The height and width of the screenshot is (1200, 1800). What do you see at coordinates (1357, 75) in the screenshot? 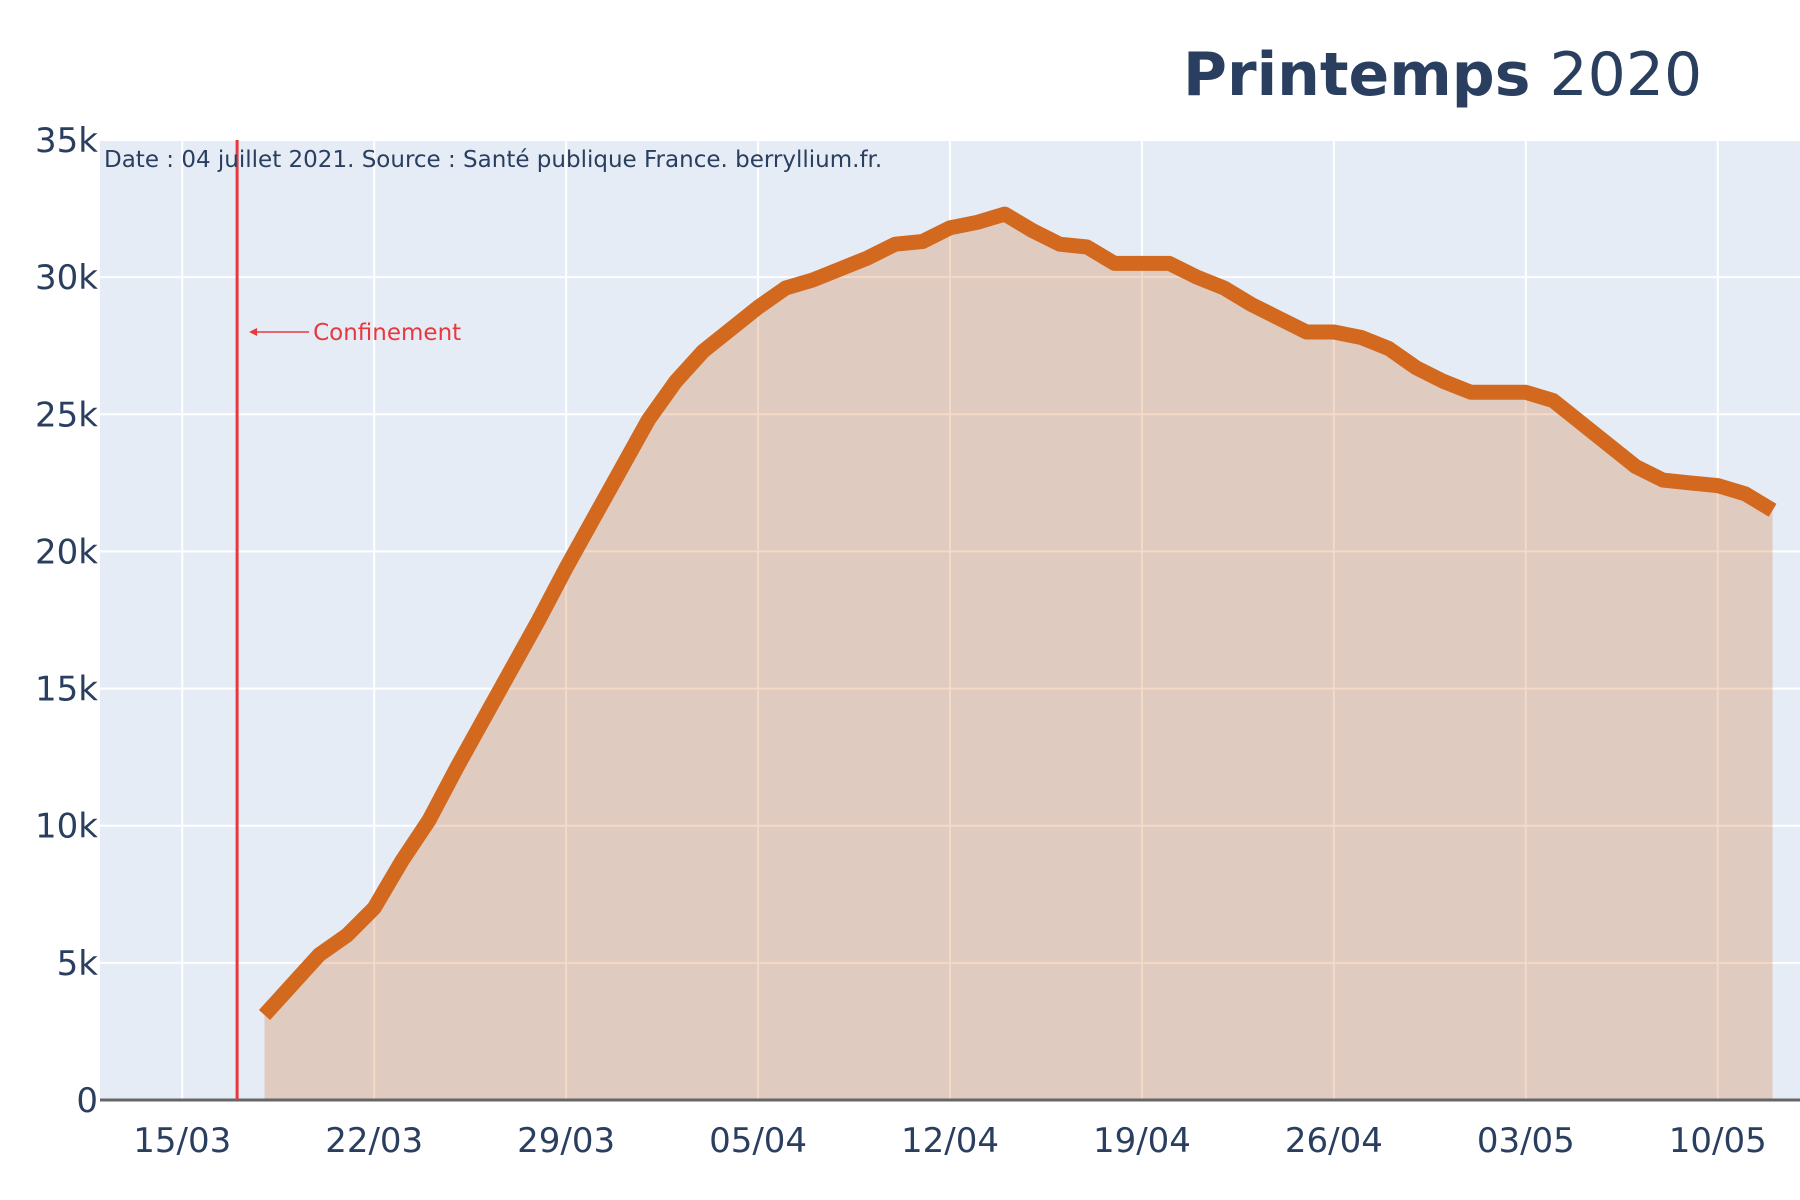
I see `chart-title-bold: Printemps` at bounding box center [1357, 75].